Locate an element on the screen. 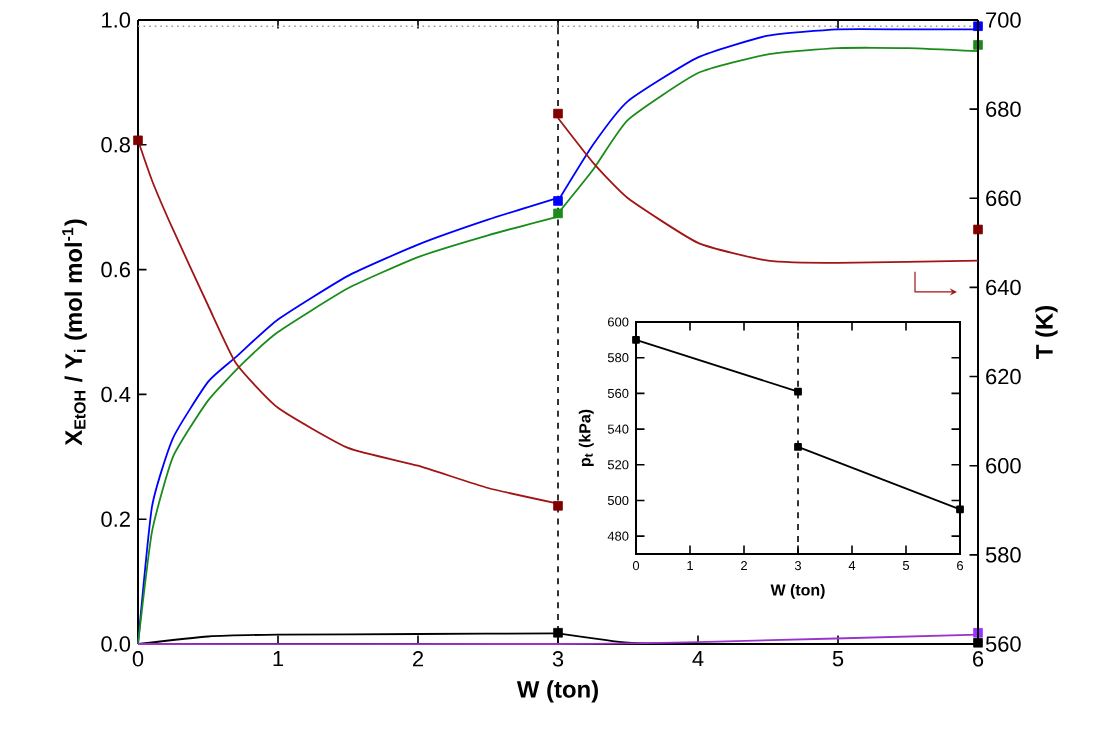 This screenshot has height=754, width=1100. y2-tick-label: 560 is located at coordinates (1003, 644).